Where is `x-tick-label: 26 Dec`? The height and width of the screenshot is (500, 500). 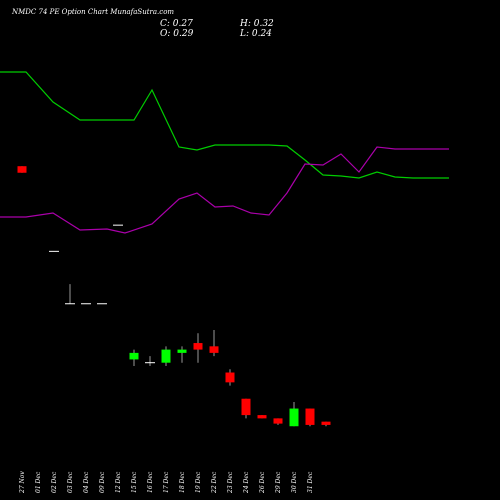
x-tick-label: 26 Dec is located at coordinates (262, 482).